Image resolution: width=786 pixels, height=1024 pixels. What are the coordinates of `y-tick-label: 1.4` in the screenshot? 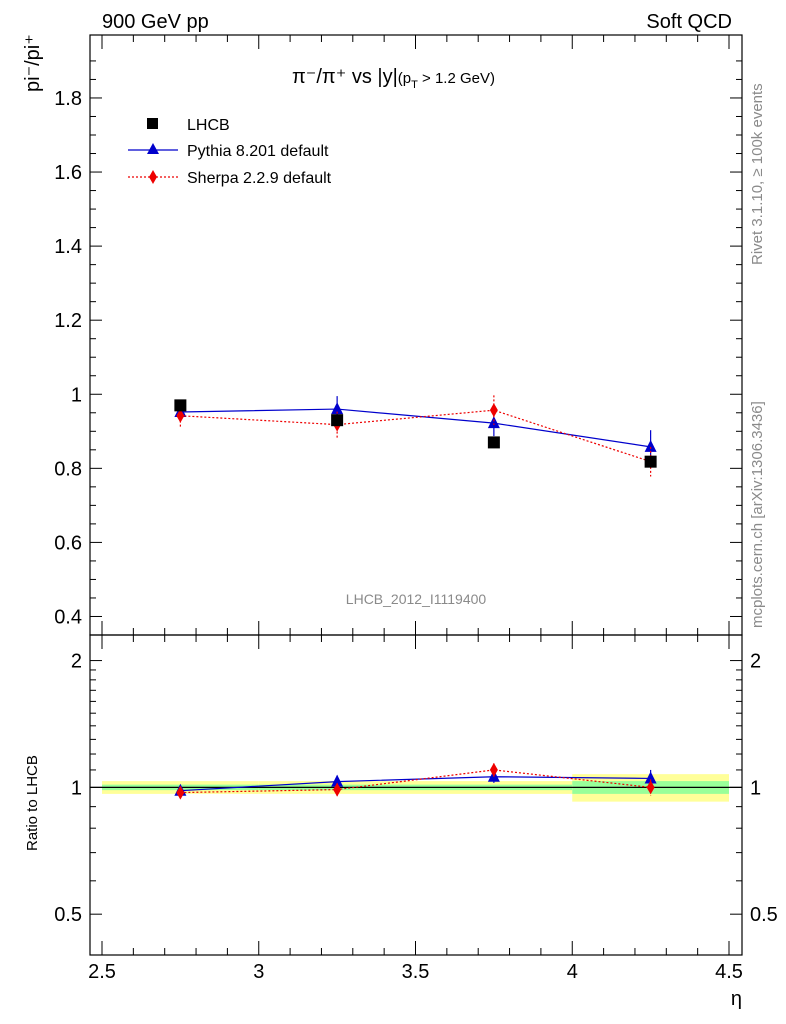 It's located at (68, 247).